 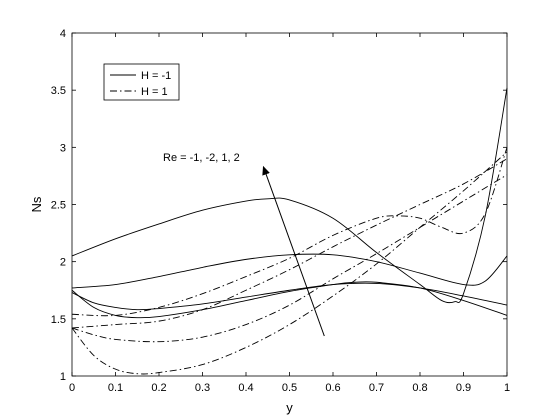 What do you see at coordinates (63, 34) in the screenshot?
I see `y-tick-label: 4` at bounding box center [63, 34].